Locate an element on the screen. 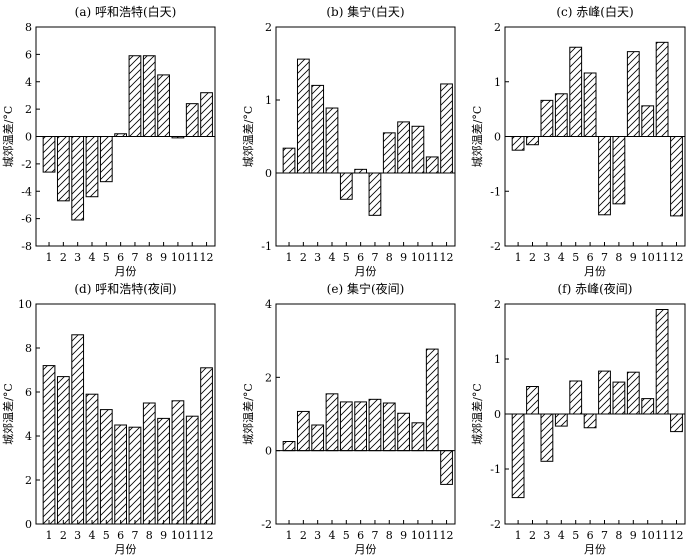 This screenshot has height=559, width=700. chart-title: (d) 呼和浩特(夜间) is located at coordinates (125, 288).